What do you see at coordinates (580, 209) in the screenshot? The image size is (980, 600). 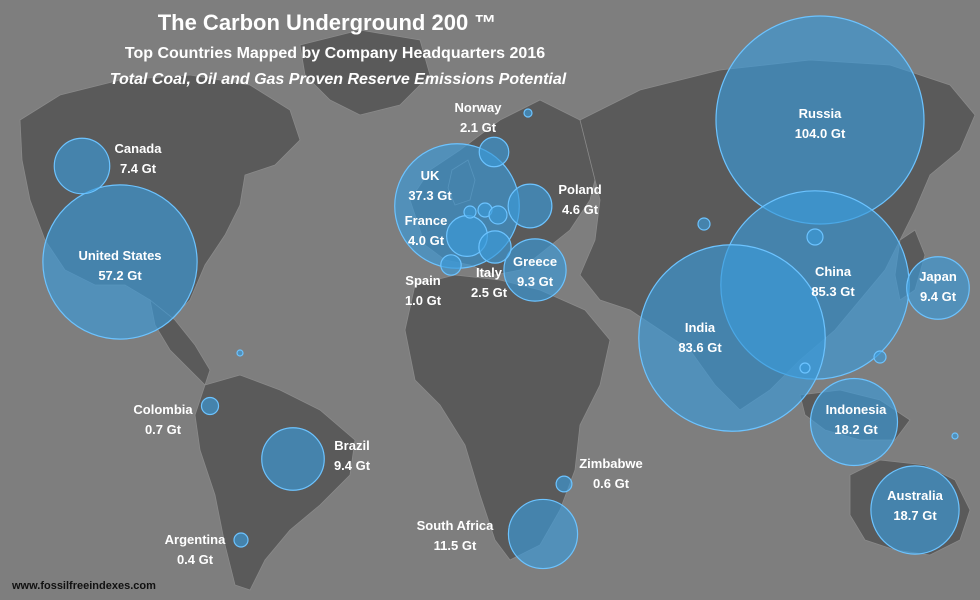 I see `country-value-poland: 4.6 Gt` at bounding box center [580, 209].